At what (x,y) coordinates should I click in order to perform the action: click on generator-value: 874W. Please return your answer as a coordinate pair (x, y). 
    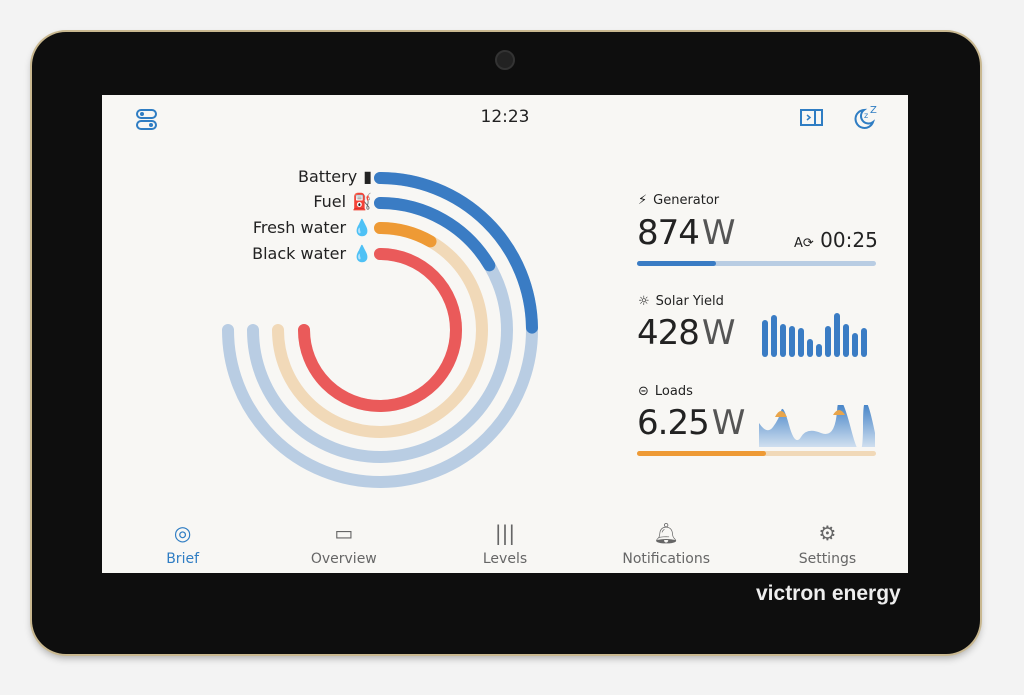
    Looking at the image, I should click on (686, 233).